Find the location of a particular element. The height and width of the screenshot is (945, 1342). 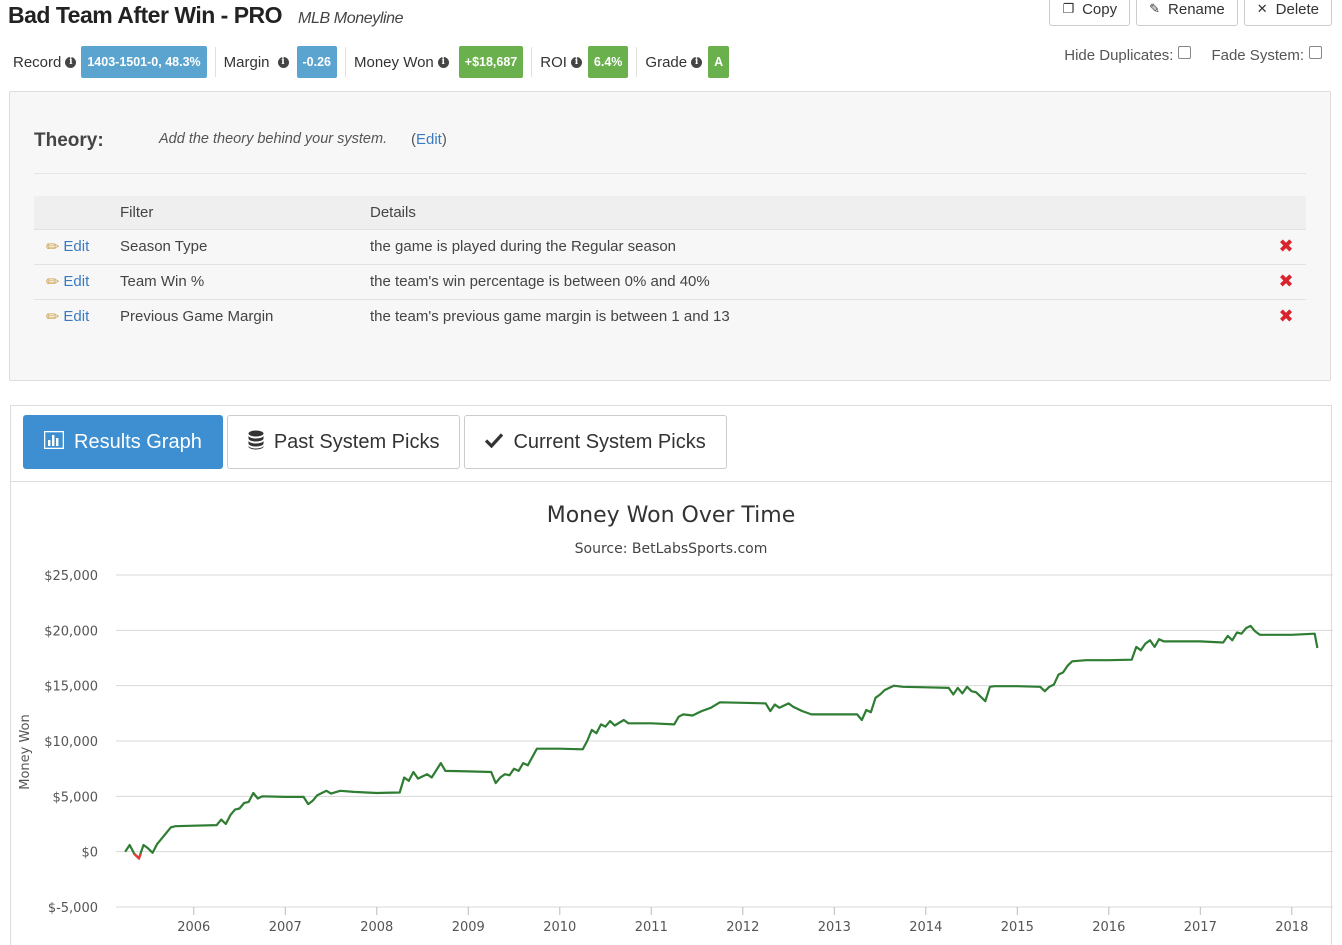

tab-current-system-picks: Current System Picks is located at coordinates (595, 442).